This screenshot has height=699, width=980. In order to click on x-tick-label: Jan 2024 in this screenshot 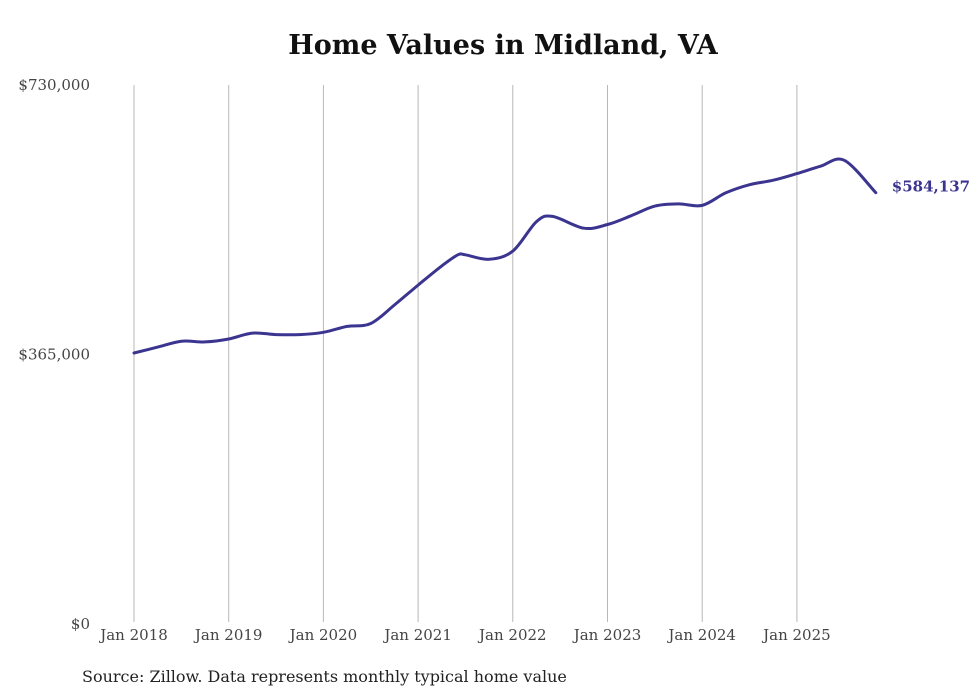, I will do `click(701, 635)`.